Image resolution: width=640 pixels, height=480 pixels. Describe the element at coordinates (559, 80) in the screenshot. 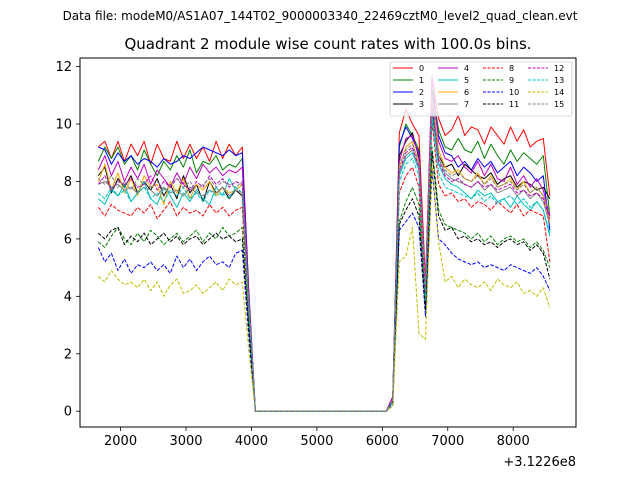

I see `legend-label-13: 13` at that location.